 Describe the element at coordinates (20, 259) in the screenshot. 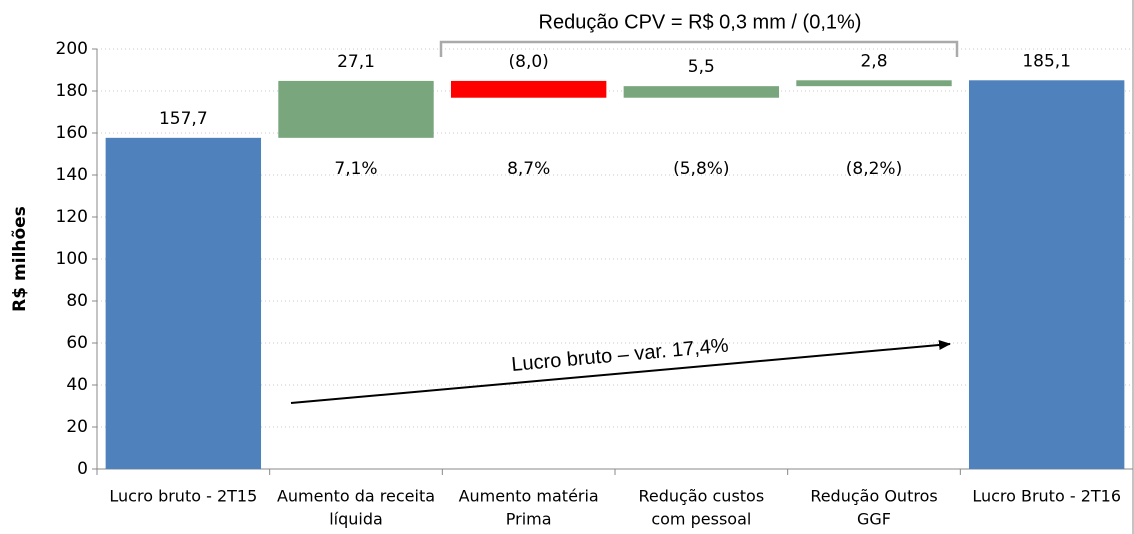

I see `y-axis-label: R$ milhões` at that location.